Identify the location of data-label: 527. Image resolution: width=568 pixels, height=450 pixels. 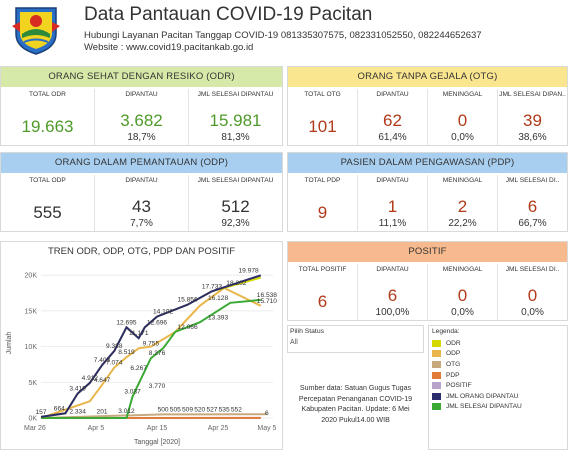
(211, 409).